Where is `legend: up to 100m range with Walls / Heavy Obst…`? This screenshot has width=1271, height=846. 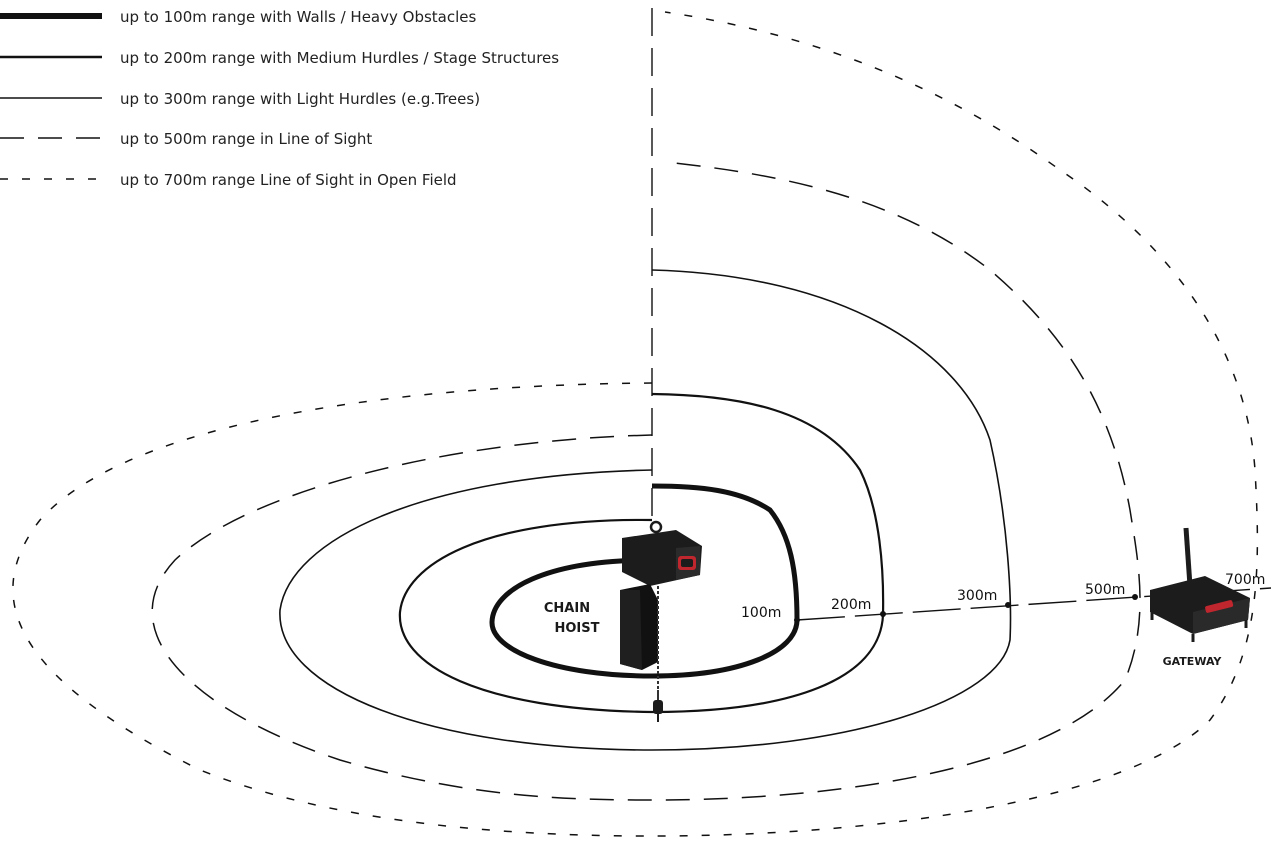
legend: up to 100m range with Walls / Heavy Obst… is located at coordinates (279, 98).